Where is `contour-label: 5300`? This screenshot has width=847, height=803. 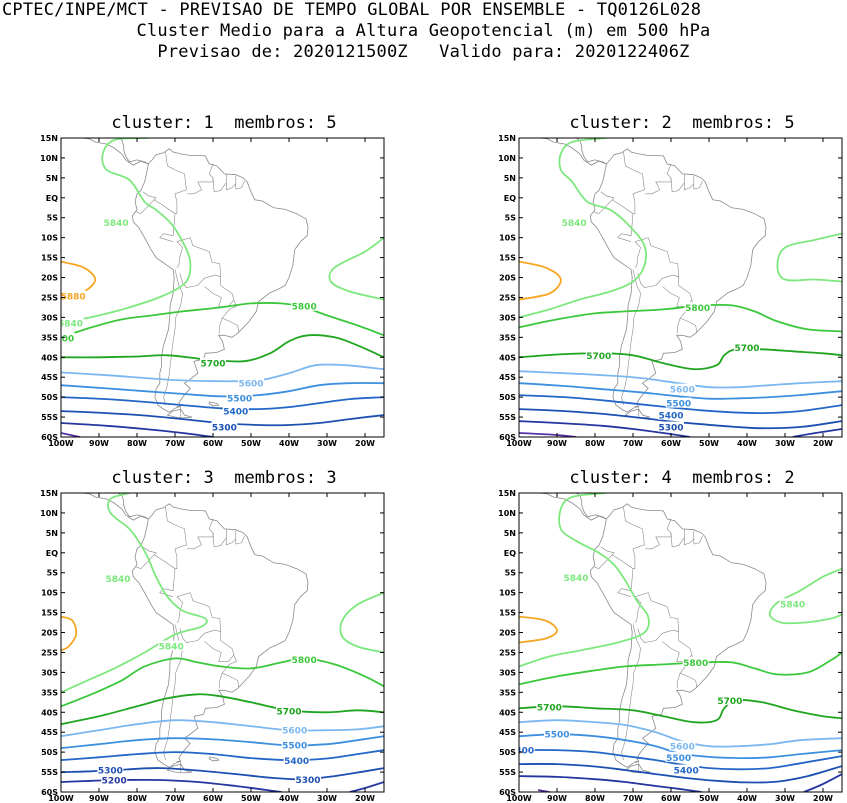 contour-label: 5300 is located at coordinates (307, 781).